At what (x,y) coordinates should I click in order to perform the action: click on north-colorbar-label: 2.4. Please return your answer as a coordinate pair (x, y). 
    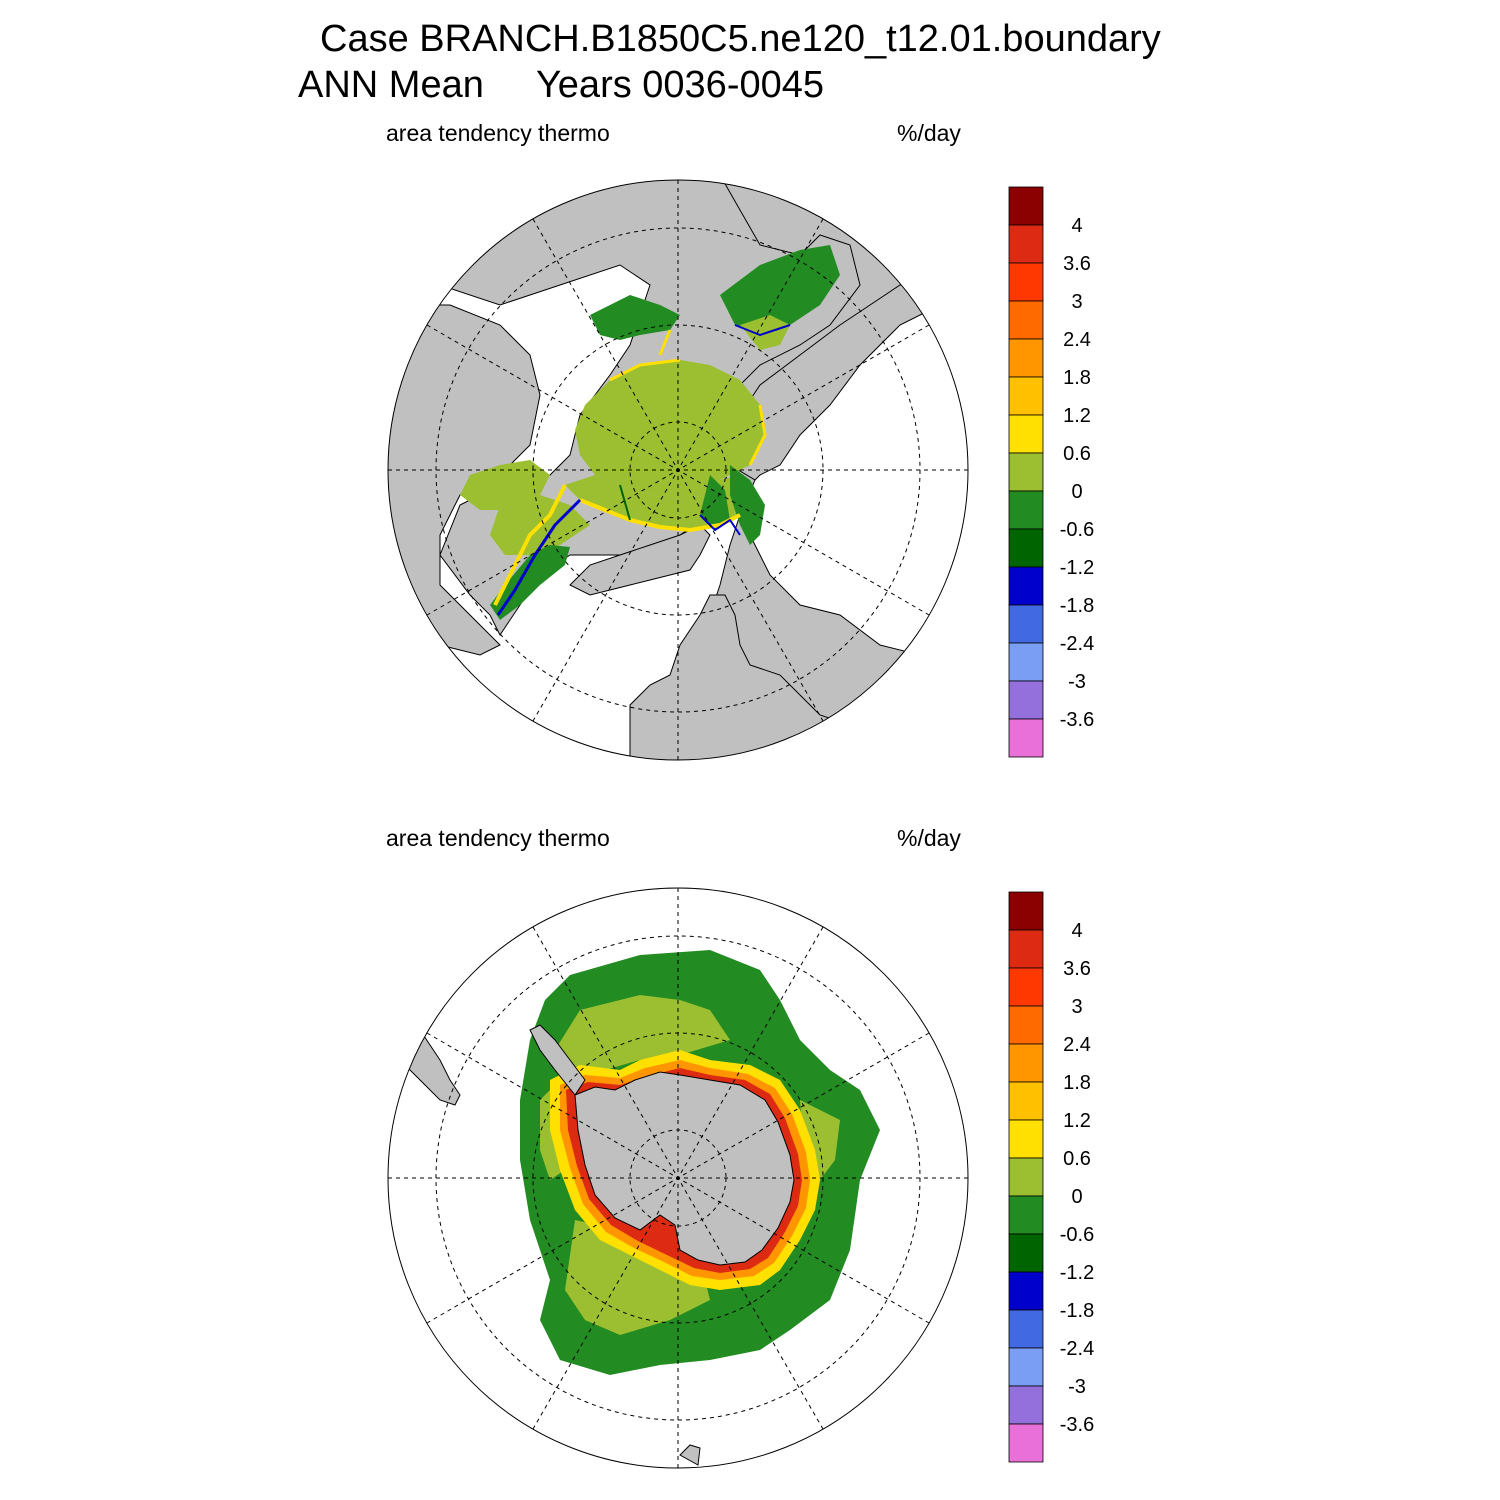
    Looking at the image, I should click on (1077, 340).